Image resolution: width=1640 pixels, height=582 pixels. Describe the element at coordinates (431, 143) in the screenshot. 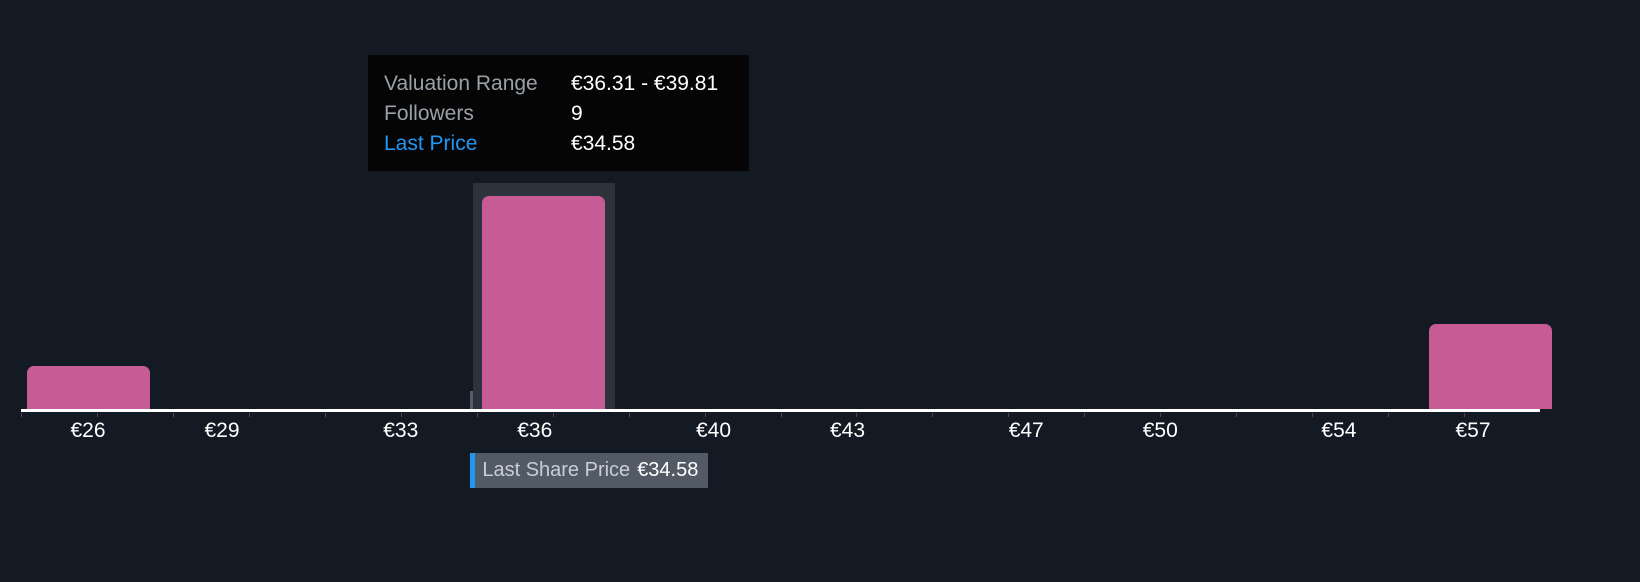

I see `tooltip-key-last-price: Last Price` at that location.